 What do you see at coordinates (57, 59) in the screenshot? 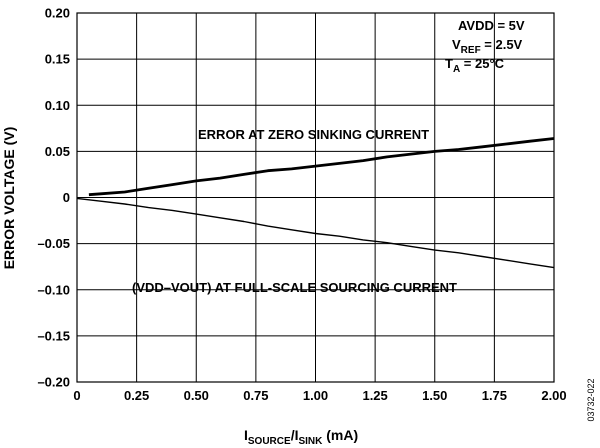
I see `y-tick-label: 0.15` at bounding box center [57, 59].